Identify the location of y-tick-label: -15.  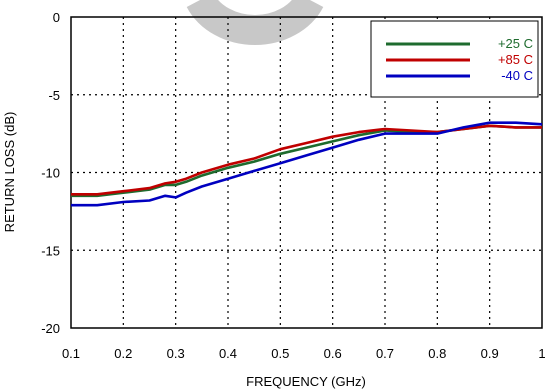
(50, 250).